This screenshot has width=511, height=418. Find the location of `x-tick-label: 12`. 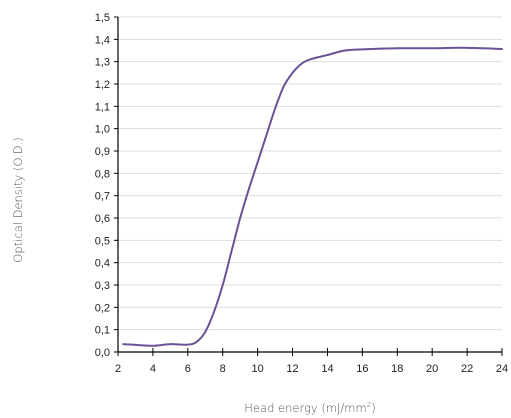

x-tick-label: 12 is located at coordinates (292, 369).